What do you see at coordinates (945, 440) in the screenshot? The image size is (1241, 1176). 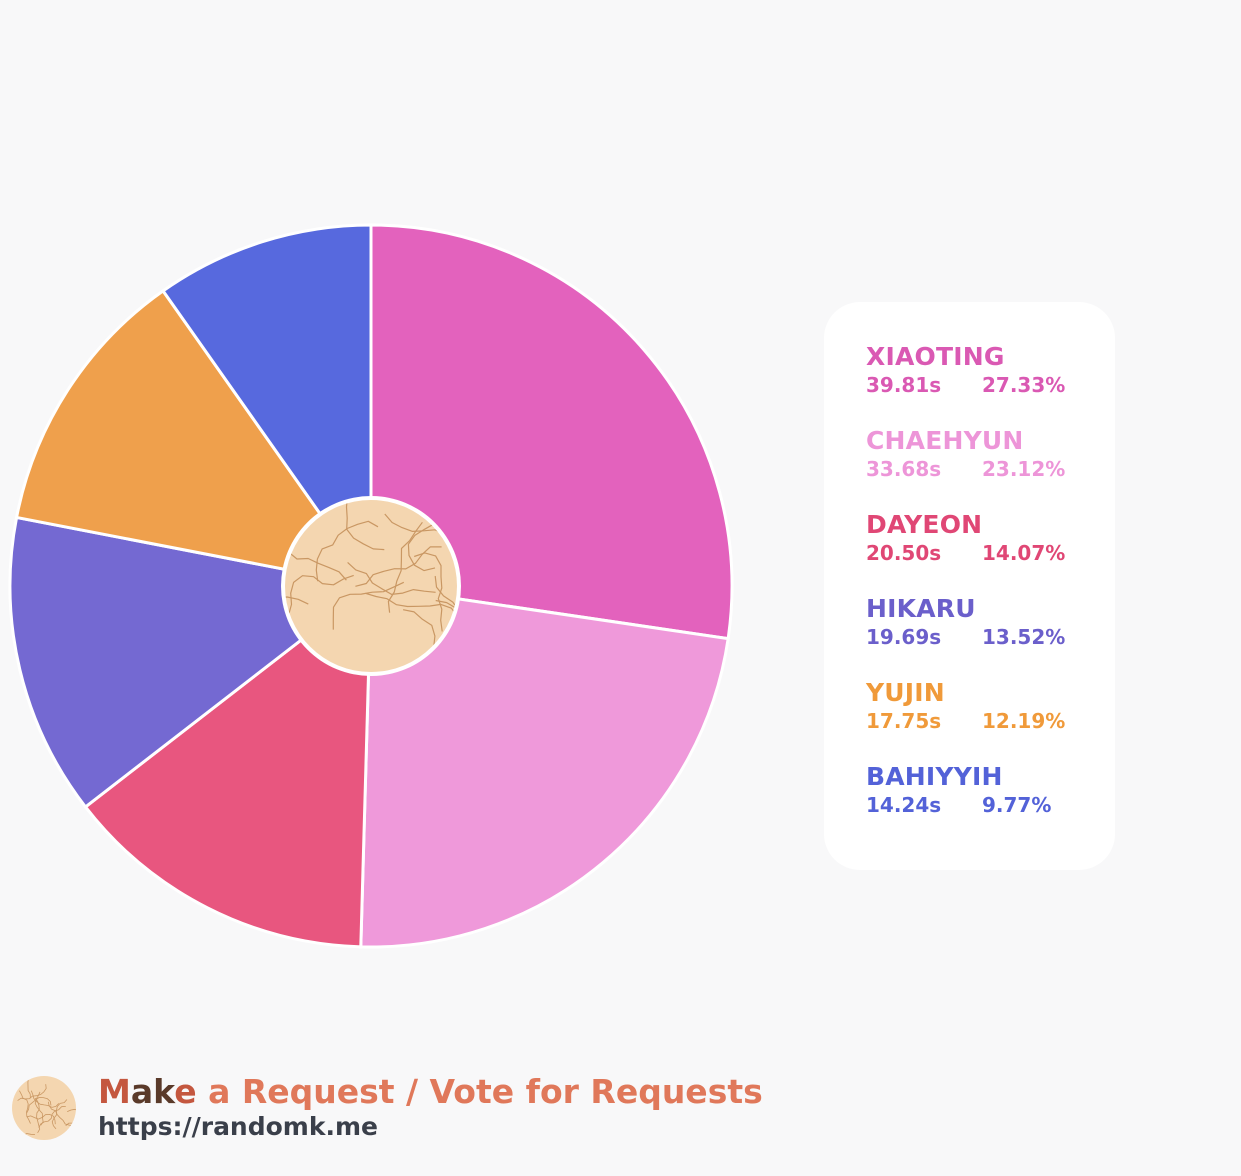 I see `legend-name: CHAEHYUN` at bounding box center [945, 440].